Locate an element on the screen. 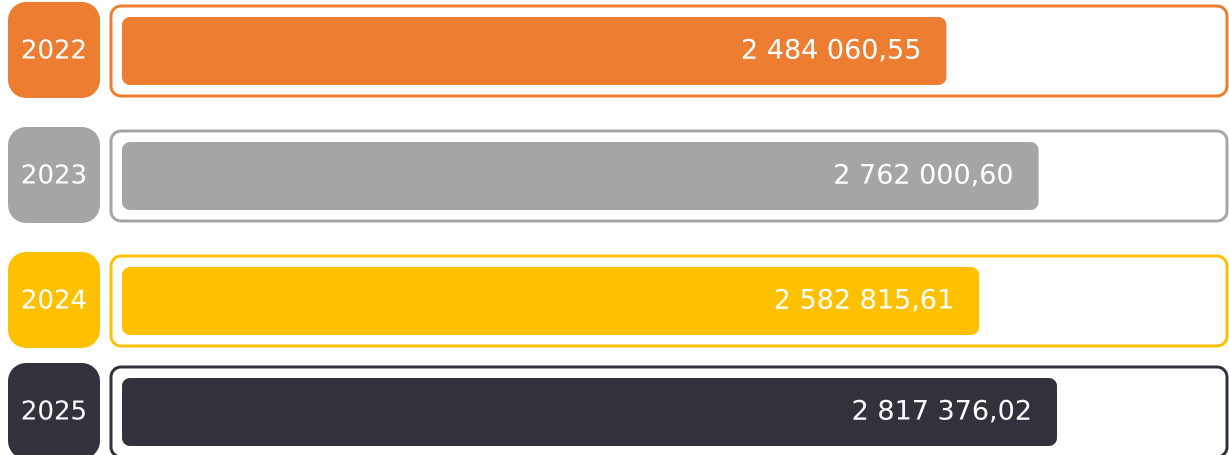 Image resolution: width=1229 pixels, height=455 pixels. category-label: 2023 is located at coordinates (54, 176).